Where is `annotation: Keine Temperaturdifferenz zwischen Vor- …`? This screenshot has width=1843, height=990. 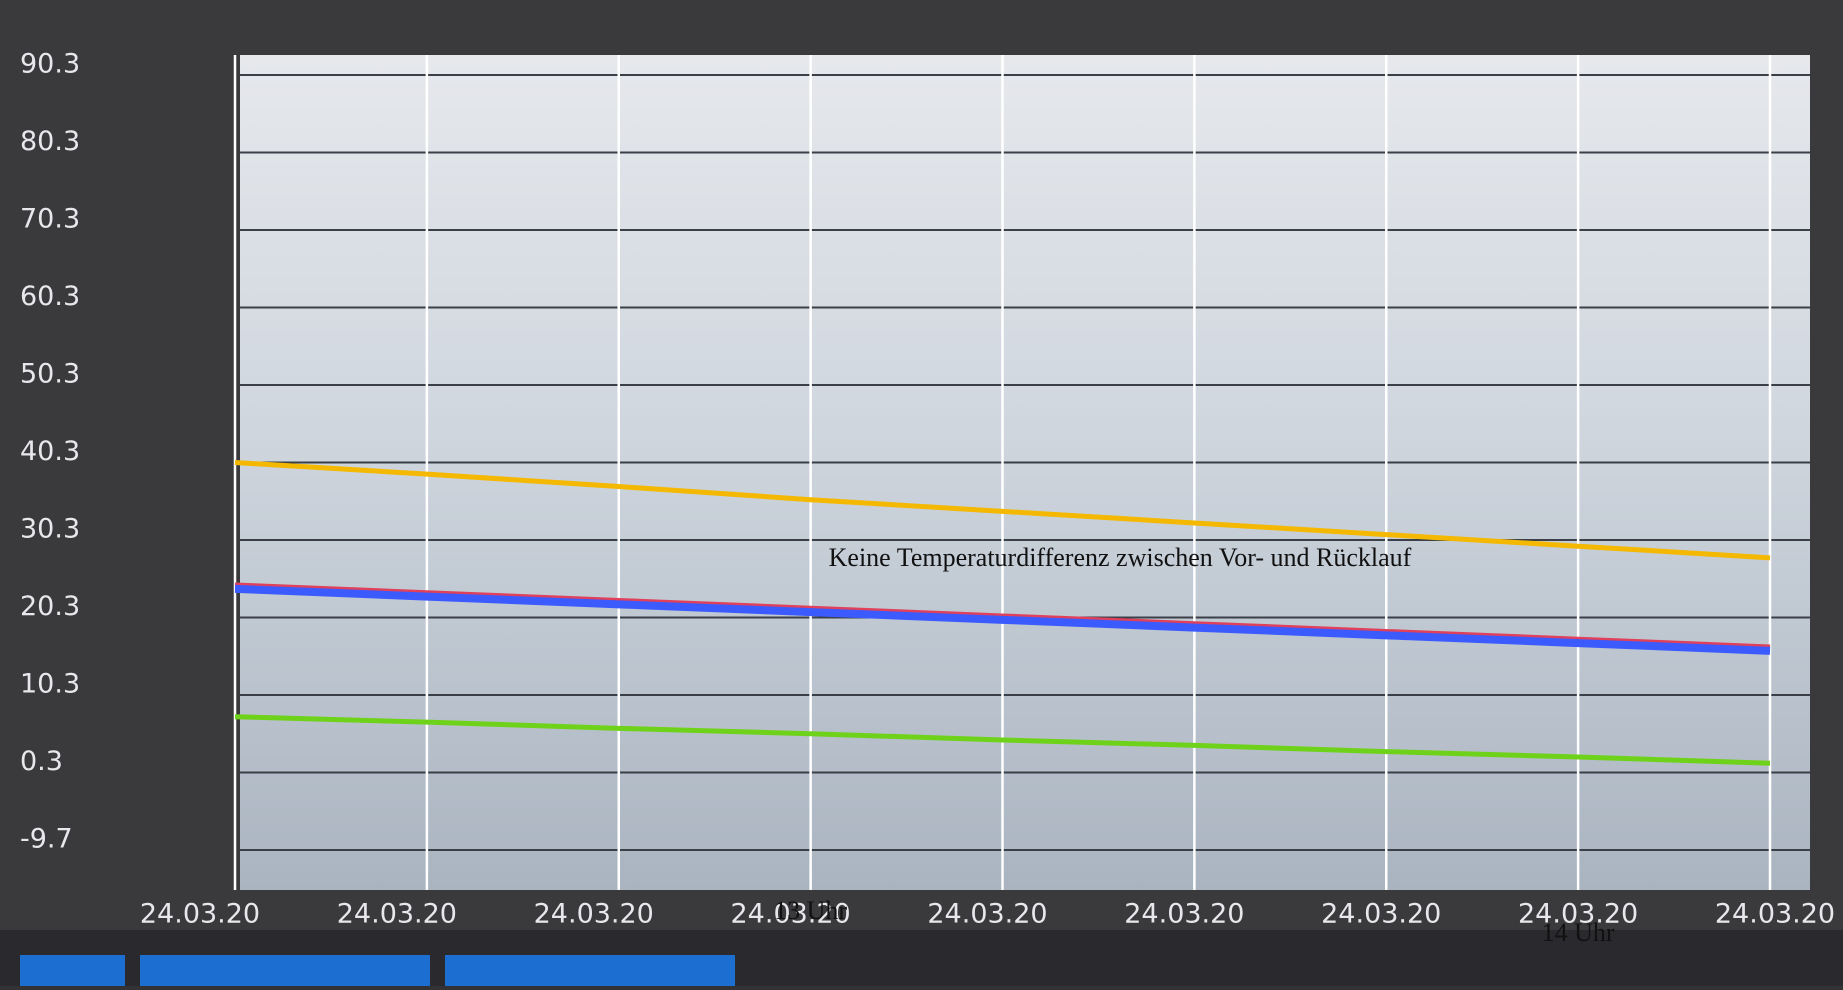
annotation: Keine Temperaturdifferenz zwischen Vor- … is located at coordinates (1120, 557).